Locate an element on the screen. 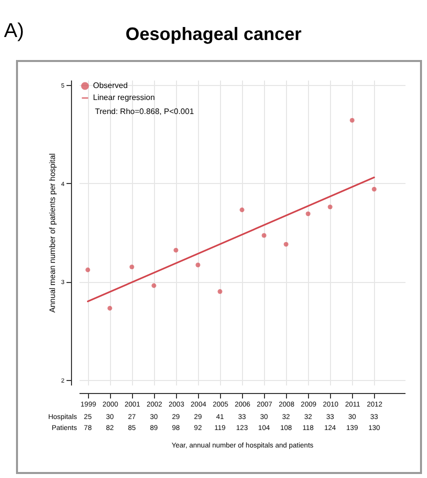  annotation: Trend: Rho=0.868, P<0.001 is located at coordinates (144, 111).